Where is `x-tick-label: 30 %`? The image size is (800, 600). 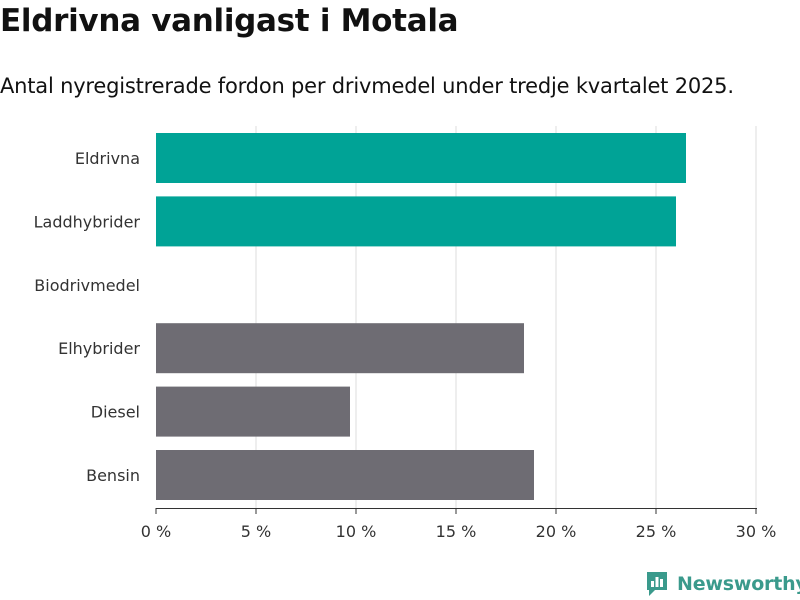
x-tick-label: 30 % is located at coordinates (756, 531).